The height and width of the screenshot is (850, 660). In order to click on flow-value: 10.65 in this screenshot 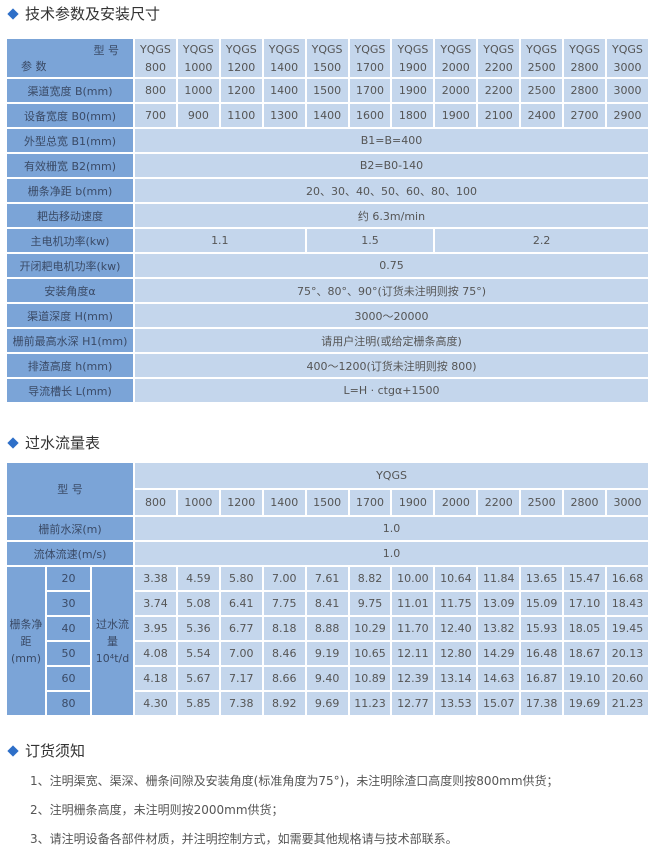, I will do `click(370, 653)`.